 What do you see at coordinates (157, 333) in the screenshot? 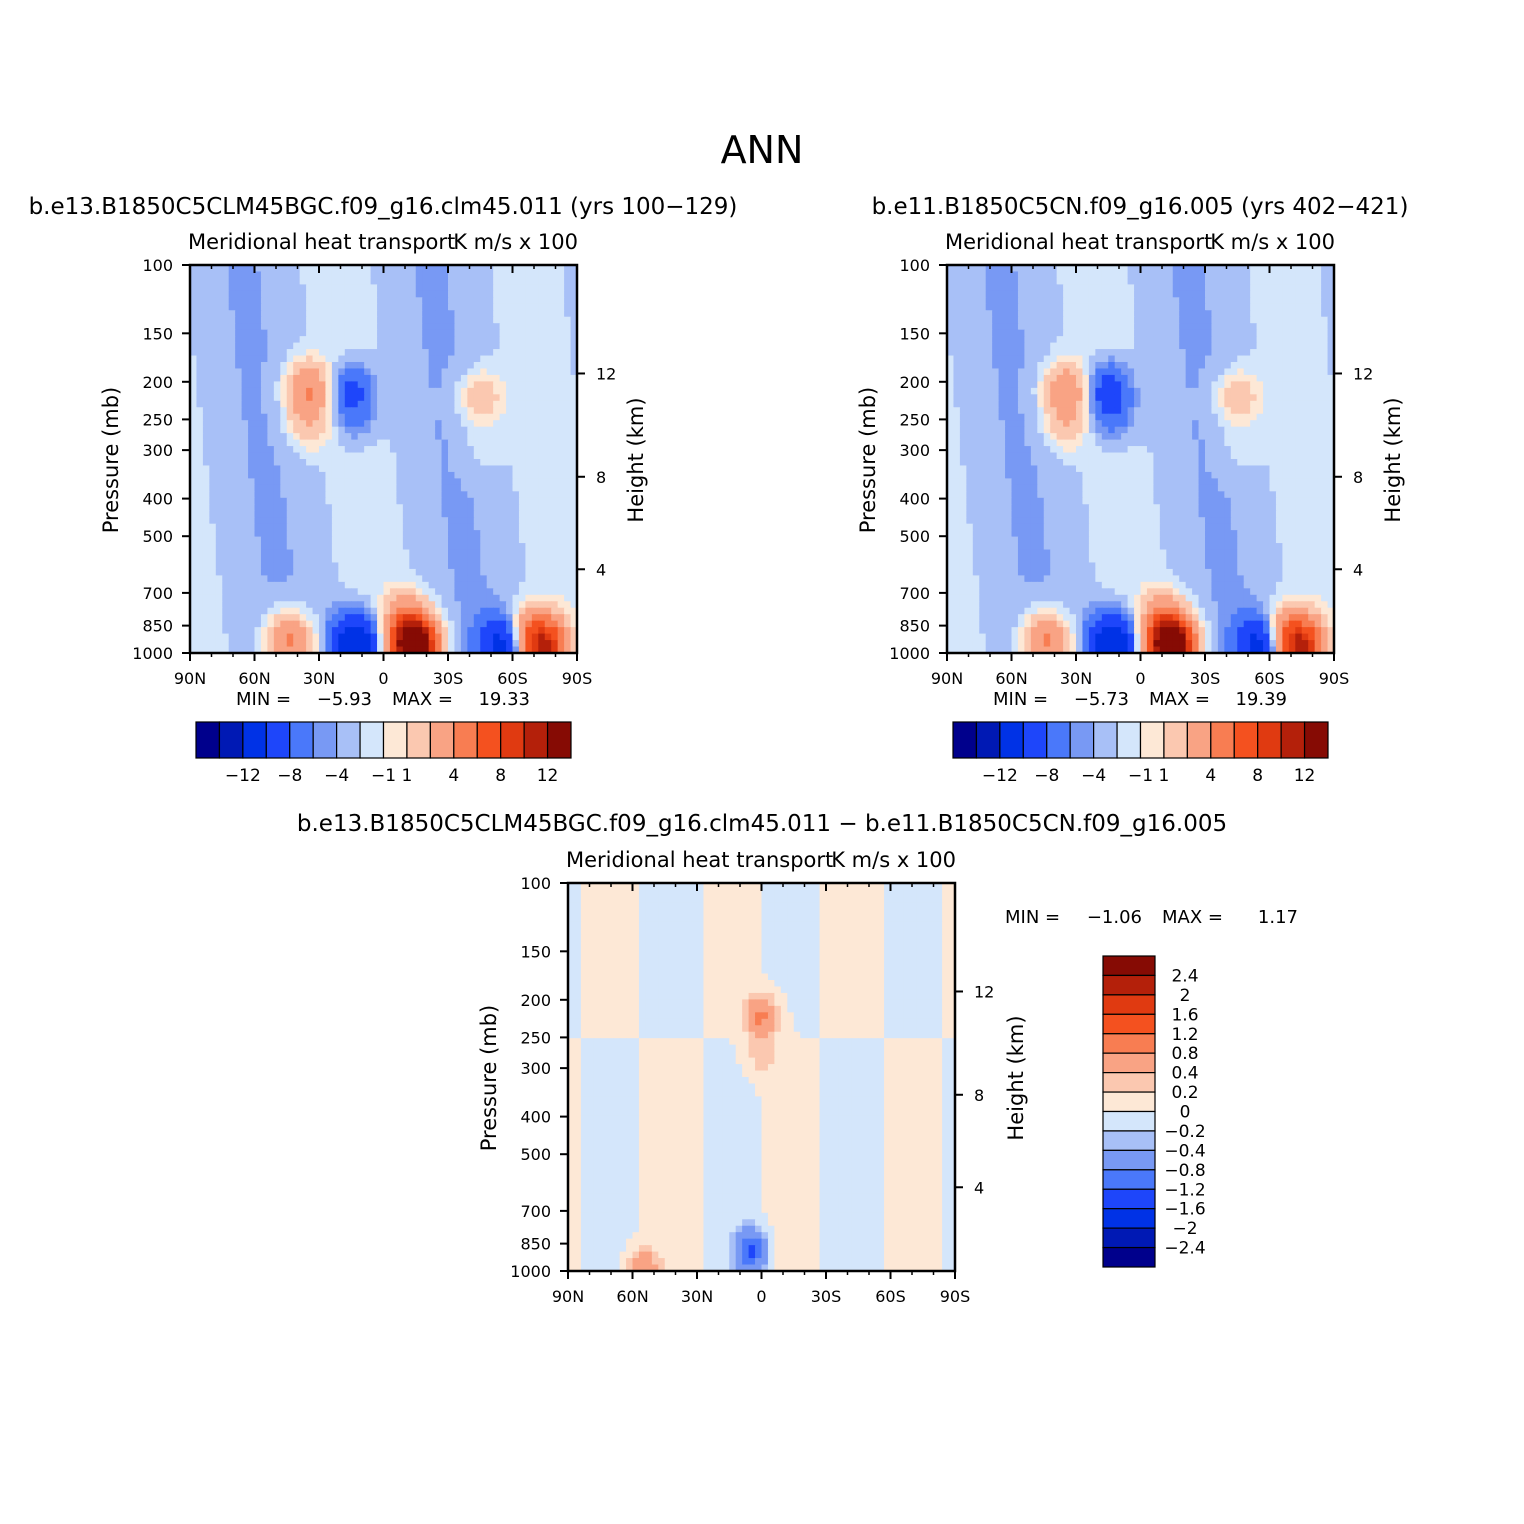
I see `y-tick-label: 150` at bounding box center [157, 333].